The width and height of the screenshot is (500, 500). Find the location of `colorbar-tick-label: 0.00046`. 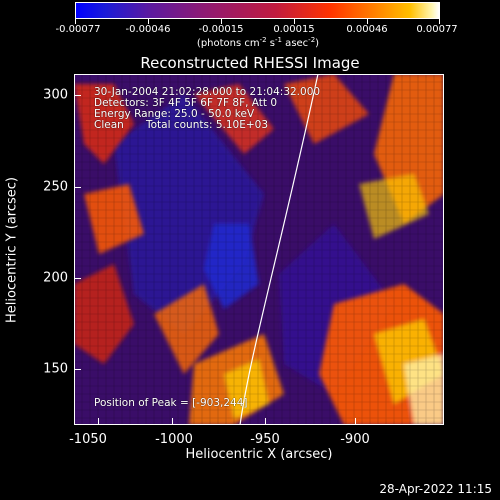

colorbar-tick-label: 0.00046 is located at coordinates (367, 29).